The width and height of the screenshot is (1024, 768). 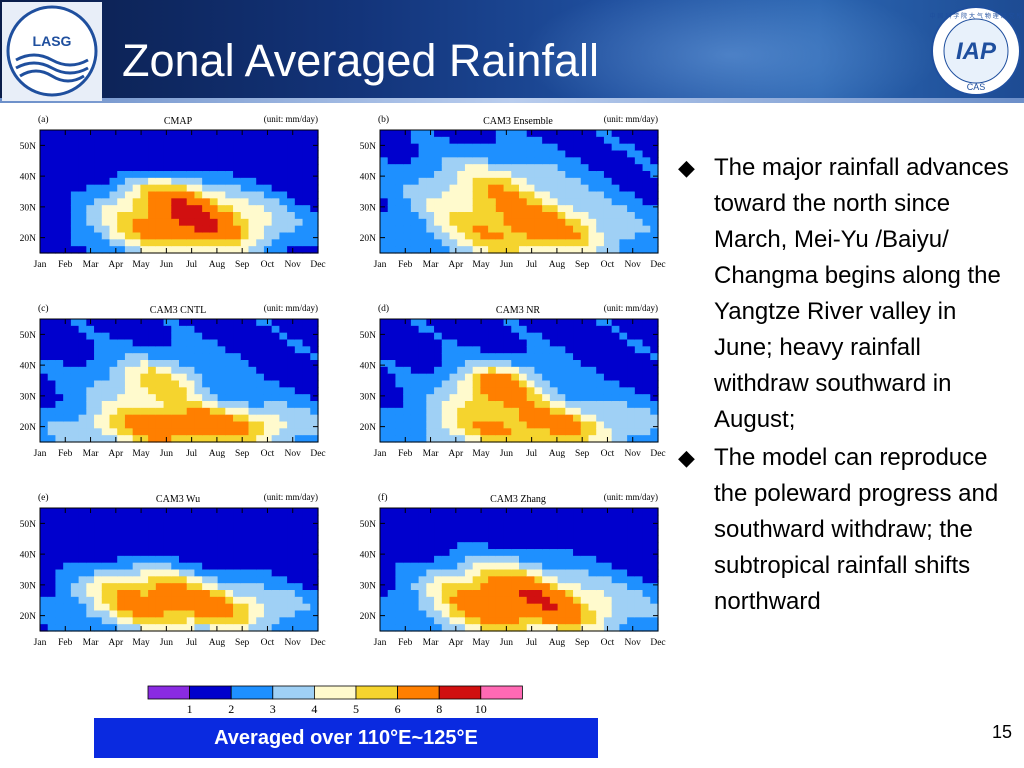 What do you see at coordinates (383, 308) in the screenshot?
I see `panel-letter: (d)` at bounding box center [383, 308].